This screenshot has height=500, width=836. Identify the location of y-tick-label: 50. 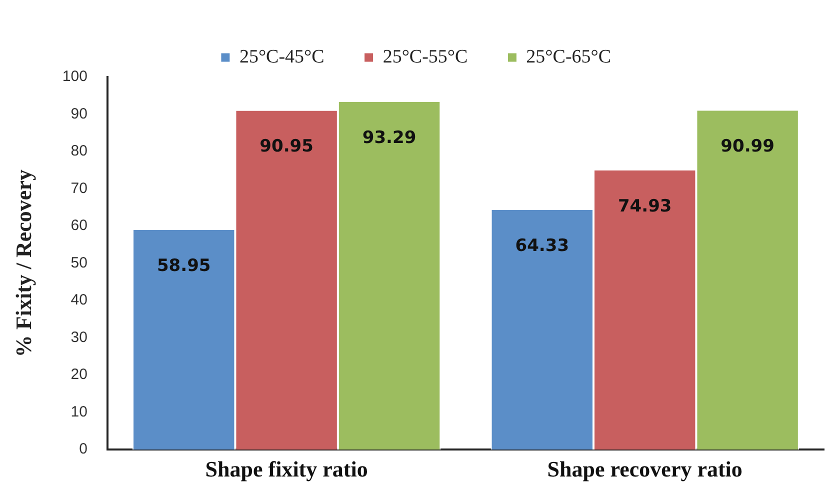
(79, 263).